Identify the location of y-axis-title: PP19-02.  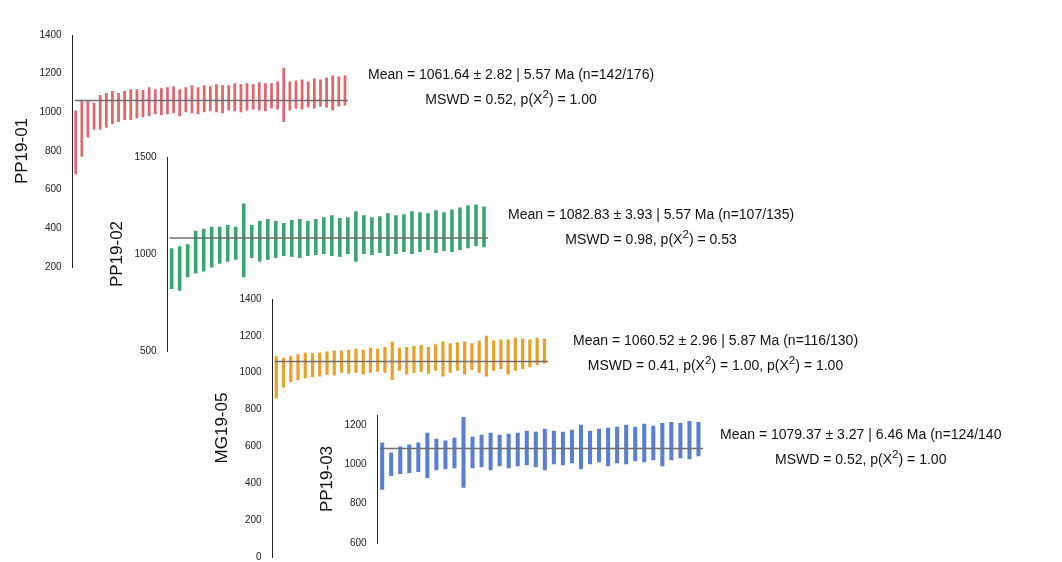
(116, 254).